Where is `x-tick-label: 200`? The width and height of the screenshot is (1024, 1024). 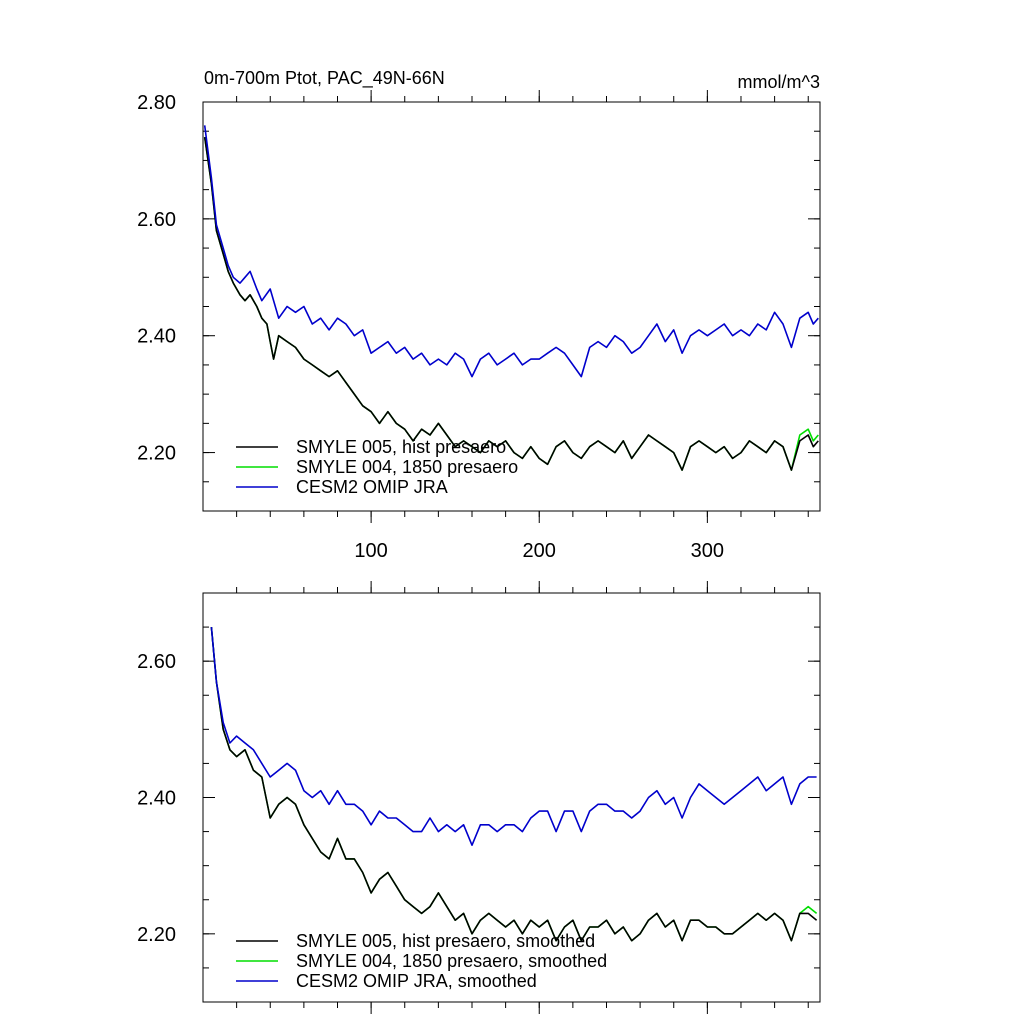
x-tick-label: 200 is located at coordinates (539, 551).